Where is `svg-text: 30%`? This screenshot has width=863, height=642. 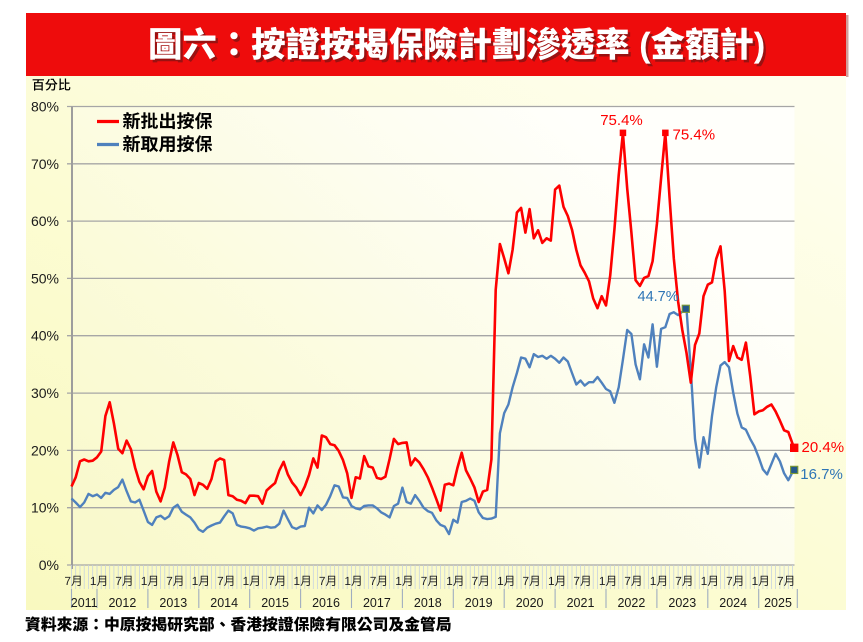 svg-text: 30% is located at coordinates (45, 393).